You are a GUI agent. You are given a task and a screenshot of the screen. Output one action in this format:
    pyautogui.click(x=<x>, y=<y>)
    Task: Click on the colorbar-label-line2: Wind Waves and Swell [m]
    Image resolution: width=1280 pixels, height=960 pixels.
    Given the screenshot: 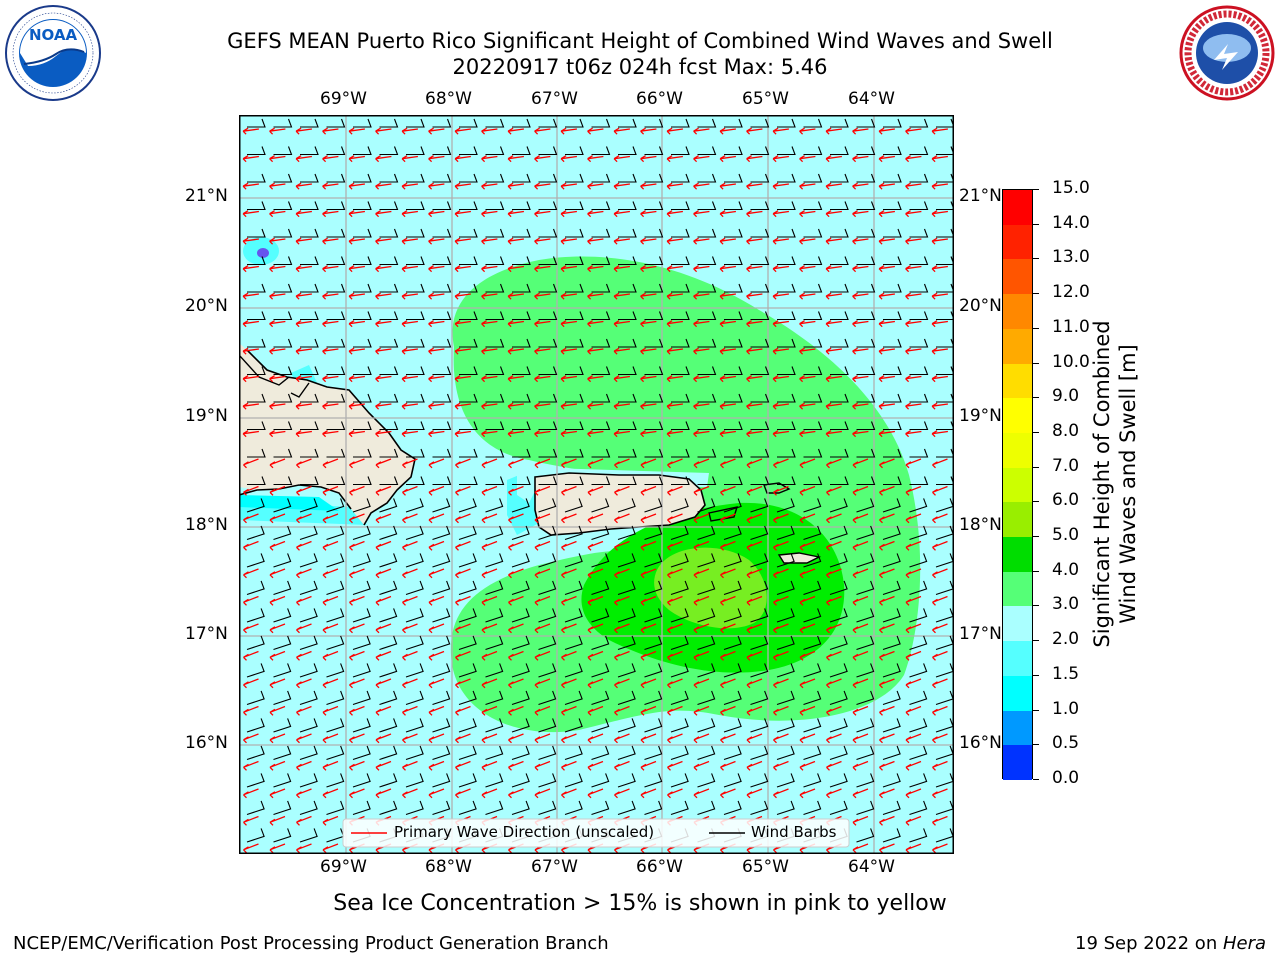 What is the action you would take?
    pyautogui.click(x=1128, y=484)
    